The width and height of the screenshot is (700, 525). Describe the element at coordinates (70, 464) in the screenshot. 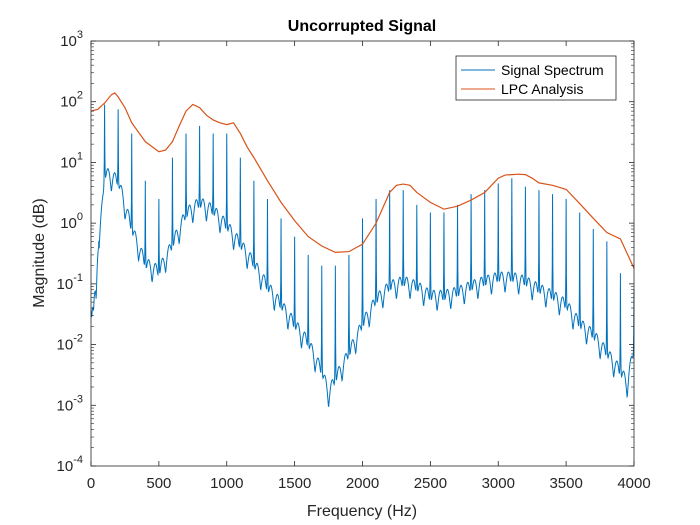

I see `y-tick-label: 10⁻⁴` at that location.